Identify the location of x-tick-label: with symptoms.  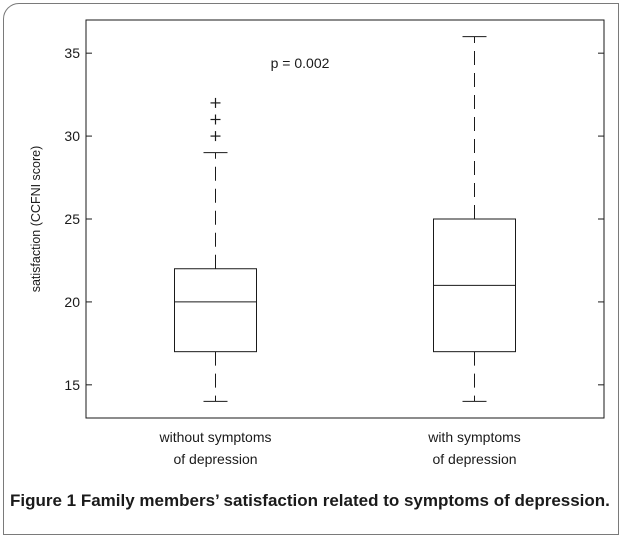
(474, 437).